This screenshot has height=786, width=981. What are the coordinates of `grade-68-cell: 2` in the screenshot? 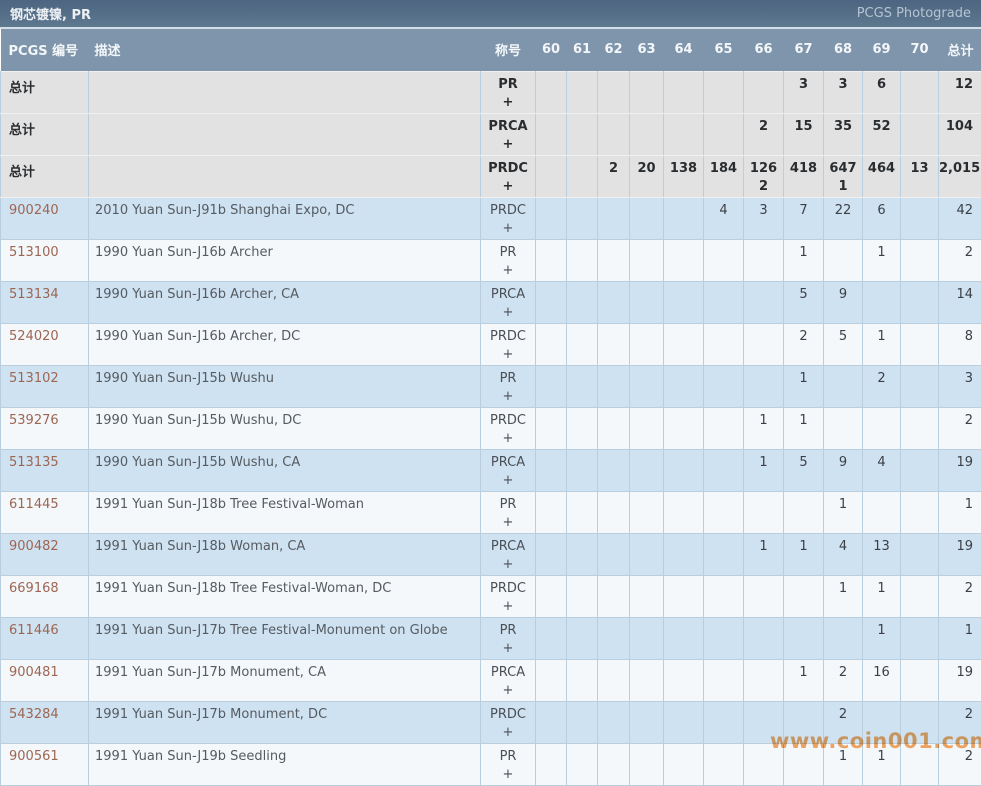 It's located at (843, 680).